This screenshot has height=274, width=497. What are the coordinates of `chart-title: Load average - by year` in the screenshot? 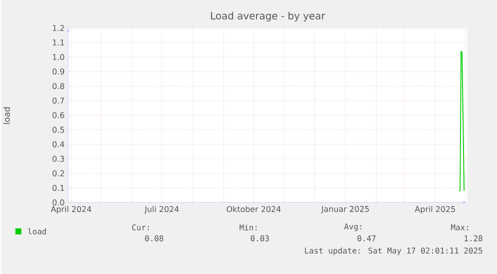 It's located at (268, 17).